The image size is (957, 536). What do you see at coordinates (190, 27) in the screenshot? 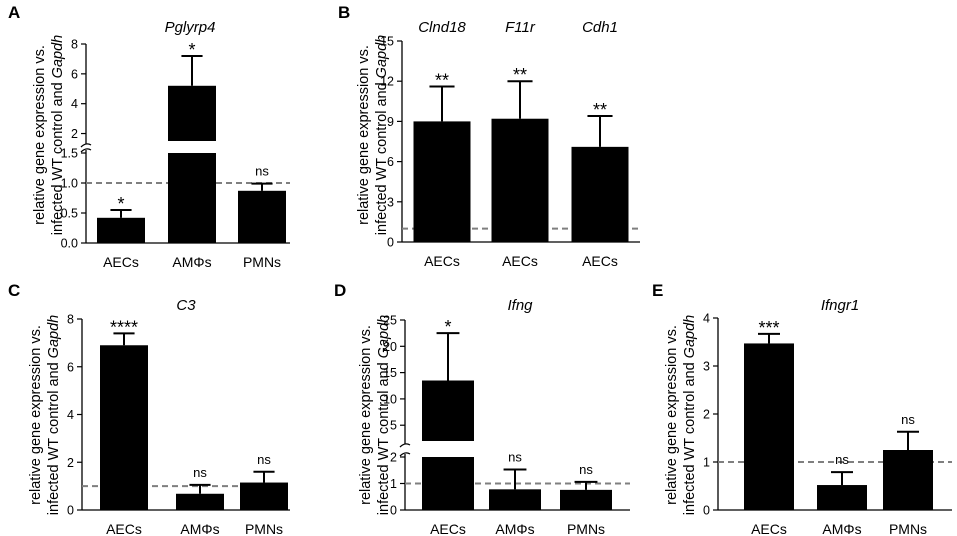
I see `panel-a-title: Pglyrp4` at bounding box center [190, 27].